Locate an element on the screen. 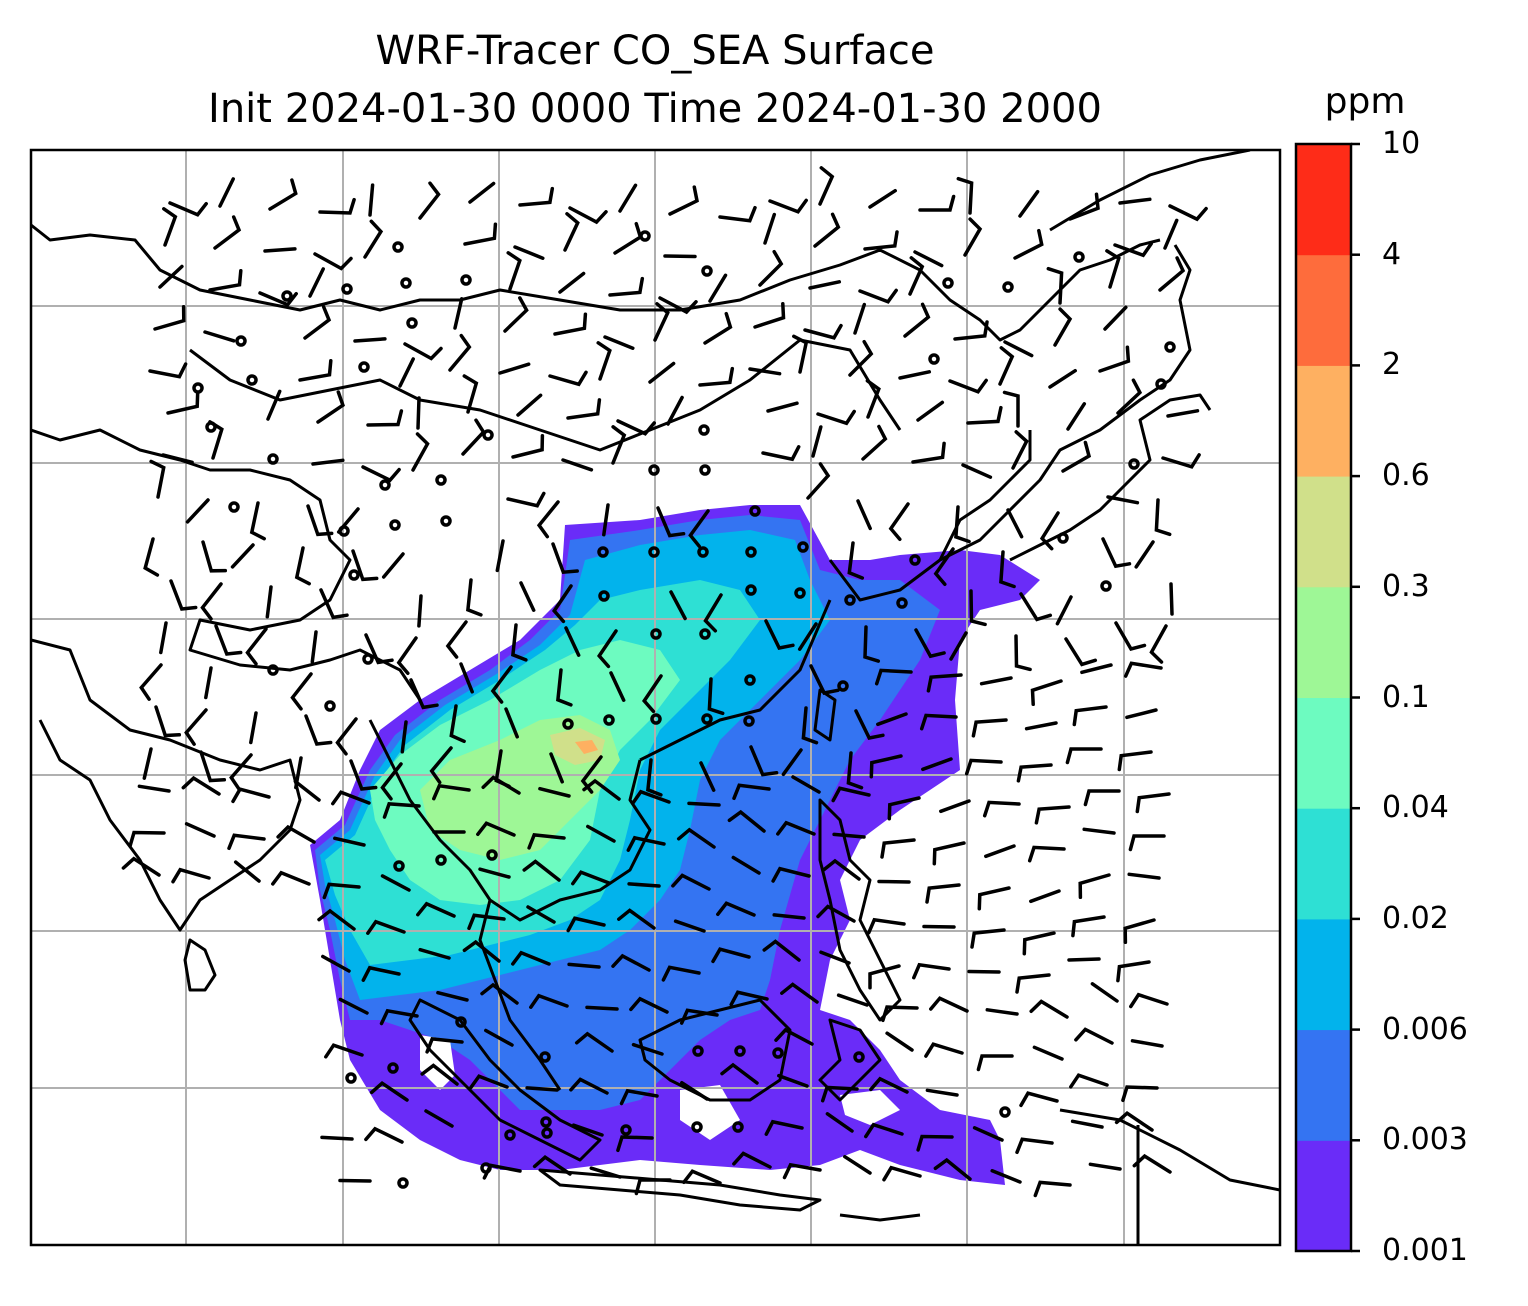 The width and height of the screenshot is (1528, 1306). colorbar-tick-label: 0.003 is located at coordinates (1425, 1140).